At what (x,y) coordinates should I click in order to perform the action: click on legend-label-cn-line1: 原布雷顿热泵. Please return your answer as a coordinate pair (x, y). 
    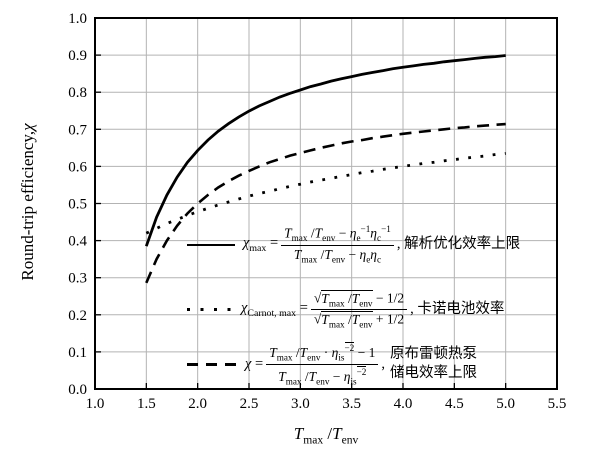
    Looking at the image, I should click on (434, 354).